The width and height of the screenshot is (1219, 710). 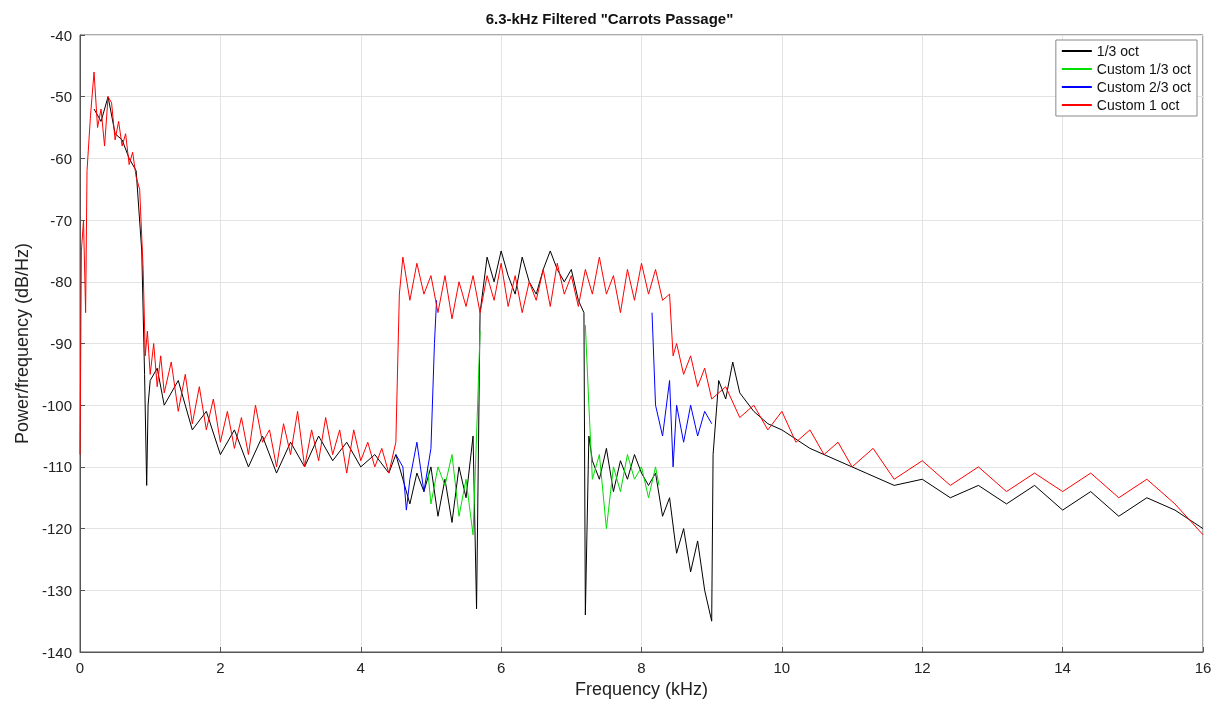 What do you see at coordinates (57, 467) in the screenshot?
I see `y-tick-label: -110` at bounding box center [57, 467].